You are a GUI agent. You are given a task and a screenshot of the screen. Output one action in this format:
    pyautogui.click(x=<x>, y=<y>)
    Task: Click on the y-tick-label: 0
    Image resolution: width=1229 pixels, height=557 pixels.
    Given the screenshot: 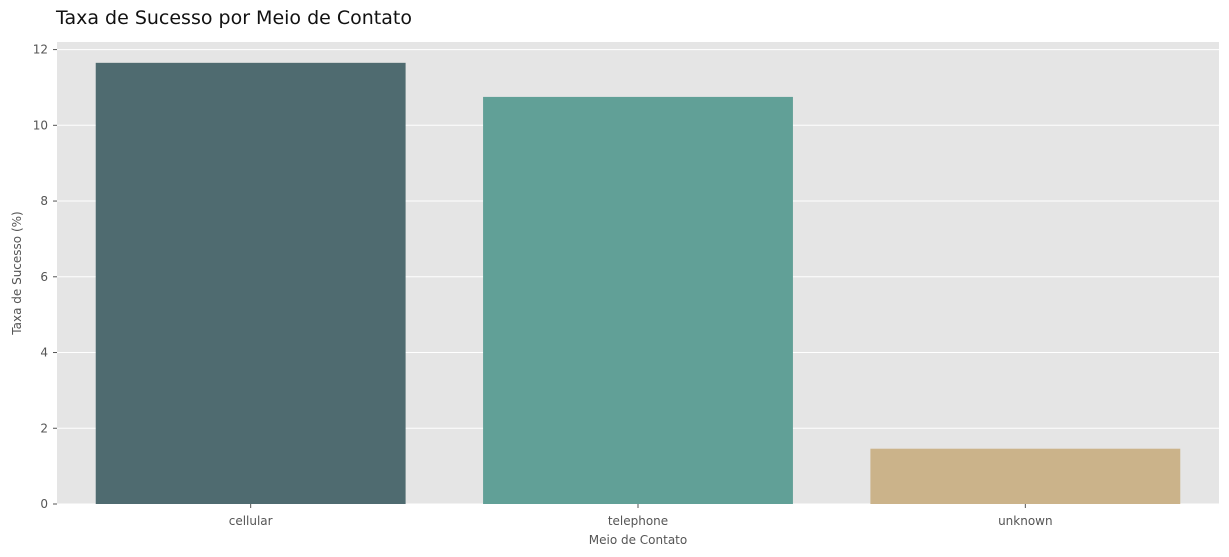 What is the action you would take?
    pyautogui.click(x=44, y=504)
    